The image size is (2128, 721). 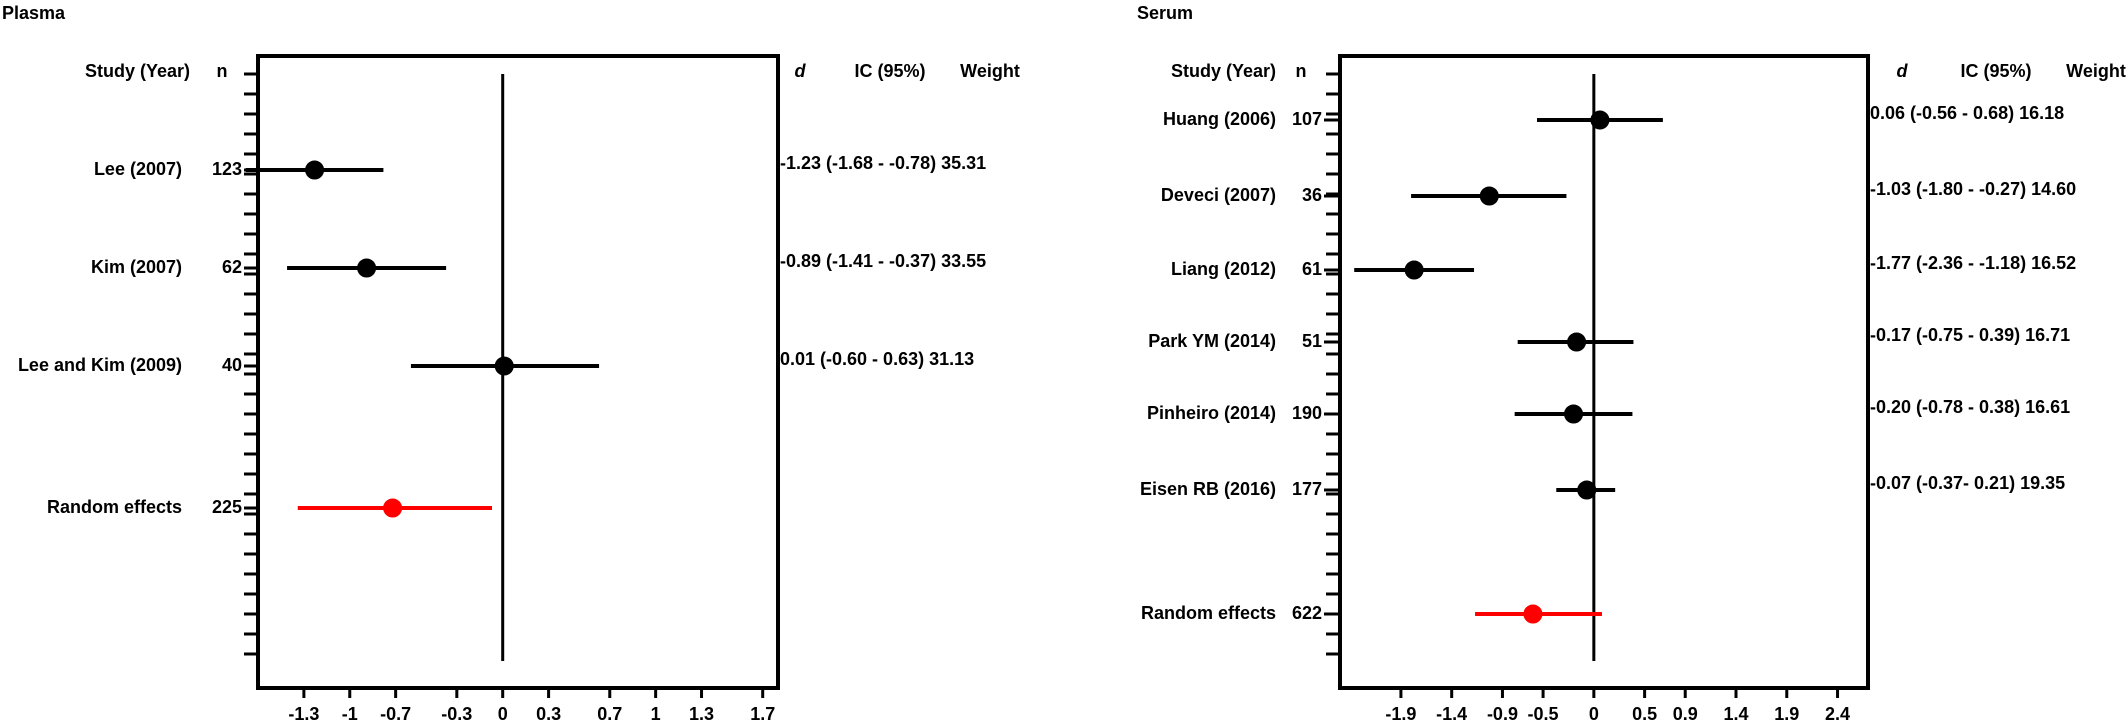 What do you see at coordinates (1312, 269) in the screenshot?
I see `study-n: 61` at bounding box center [1312, 269].